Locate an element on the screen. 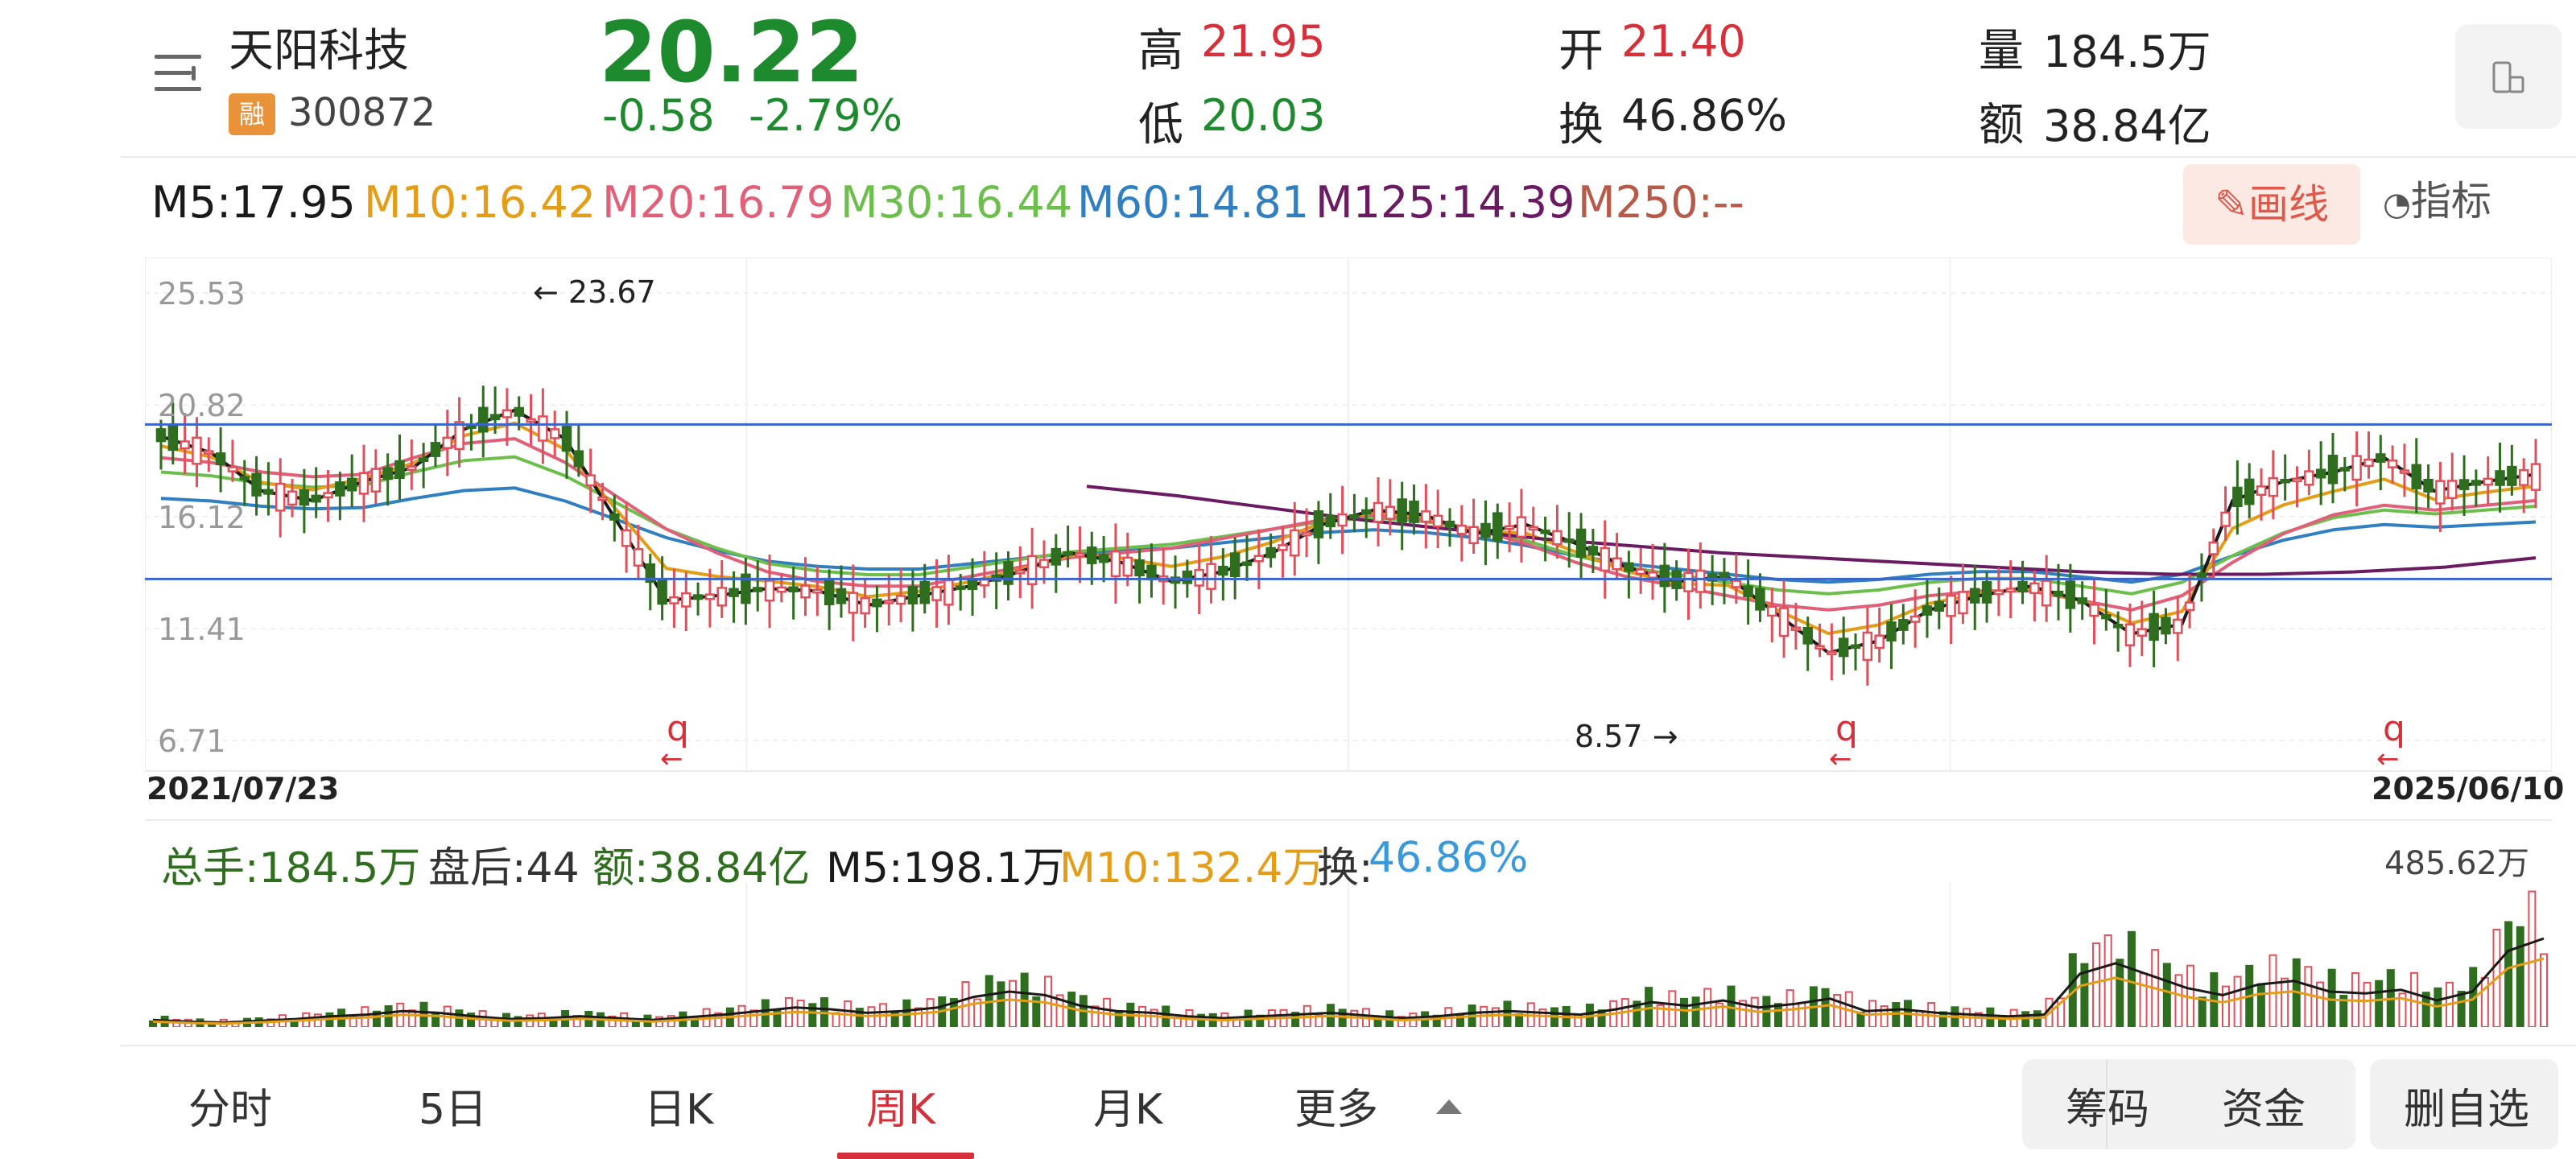  volume-value: 184.5万 is located at coordinates (2127, 52).